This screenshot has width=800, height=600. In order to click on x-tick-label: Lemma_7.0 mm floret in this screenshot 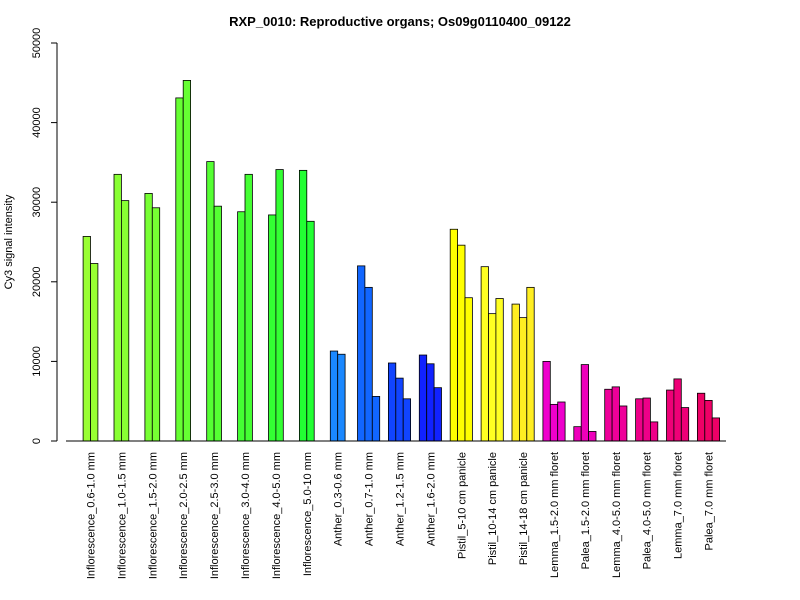, I will do `click(679, 505)`.